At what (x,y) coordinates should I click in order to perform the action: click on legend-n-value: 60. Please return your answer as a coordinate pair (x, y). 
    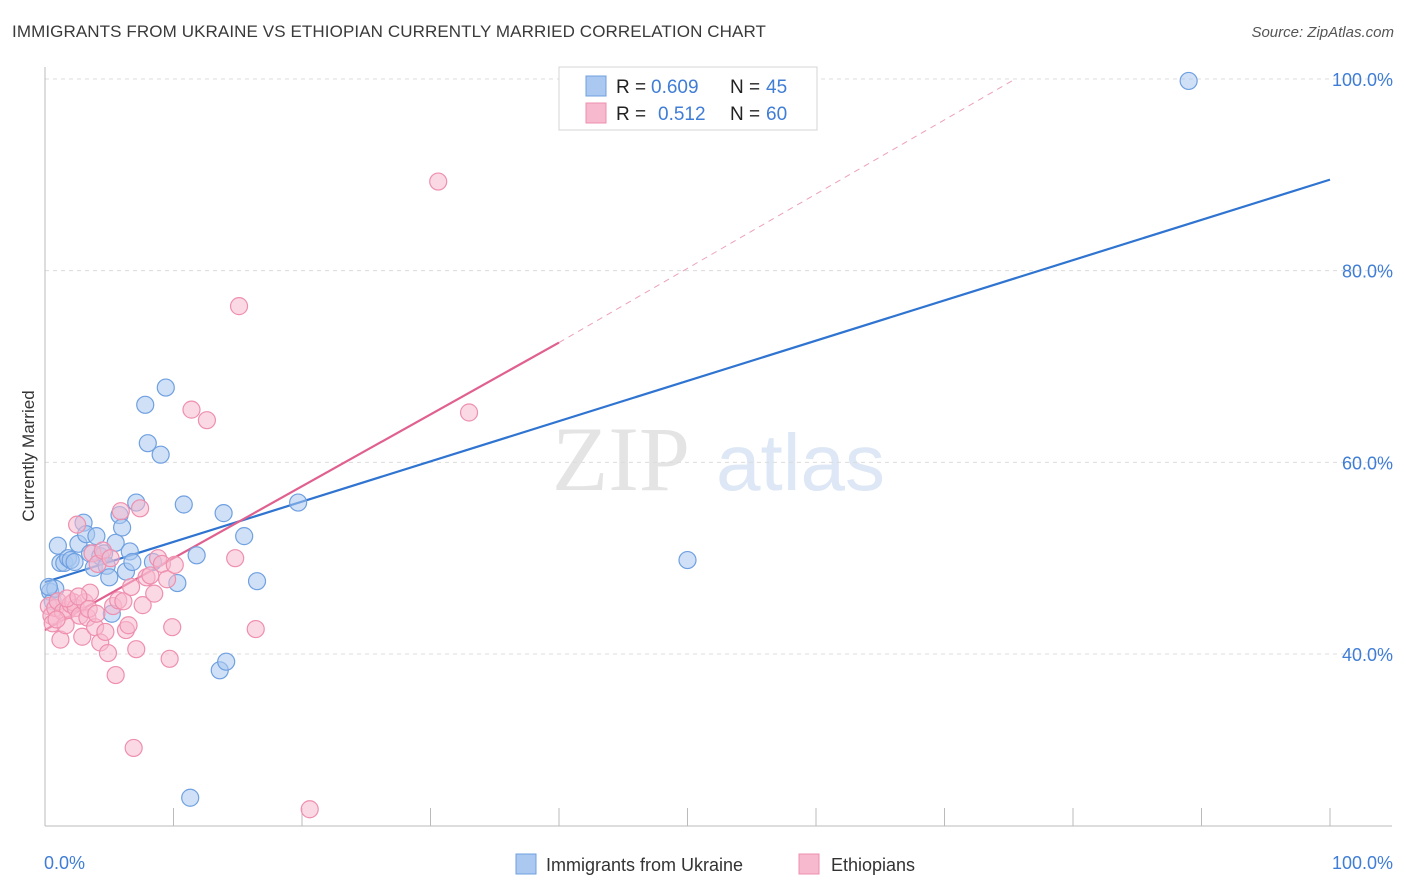
    Looking at the image, I should click on (776, 114).